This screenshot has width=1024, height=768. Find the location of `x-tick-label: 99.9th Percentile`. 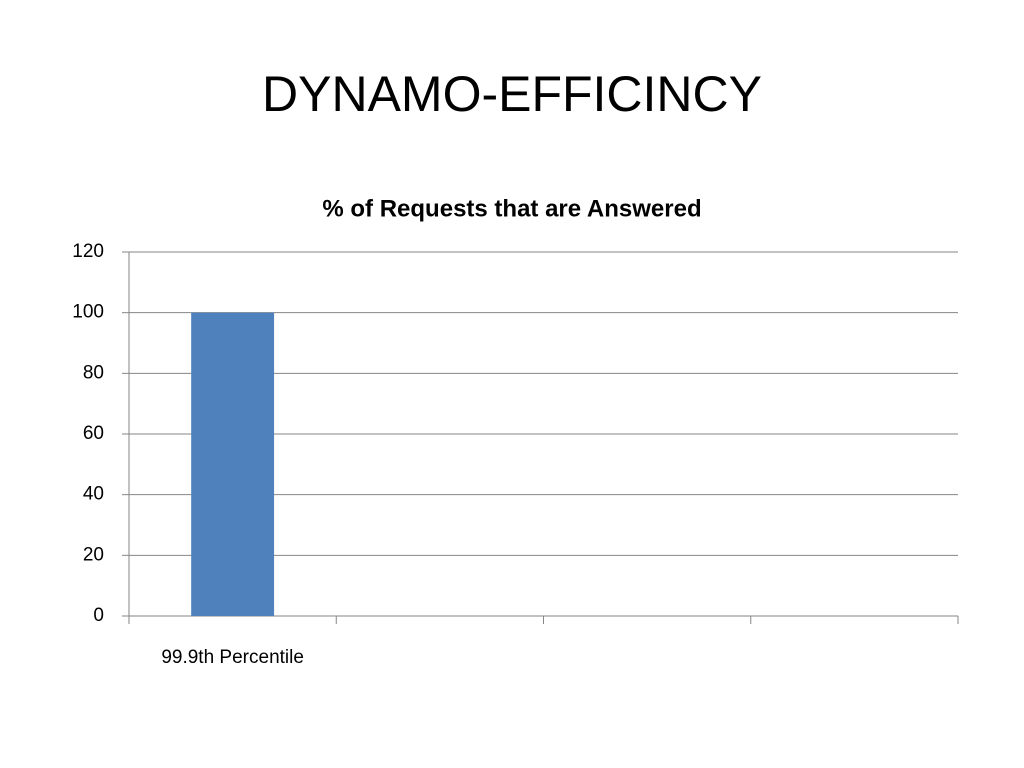

x-tick-label: 99.9th Percentile is located at coordinates (232, 657).